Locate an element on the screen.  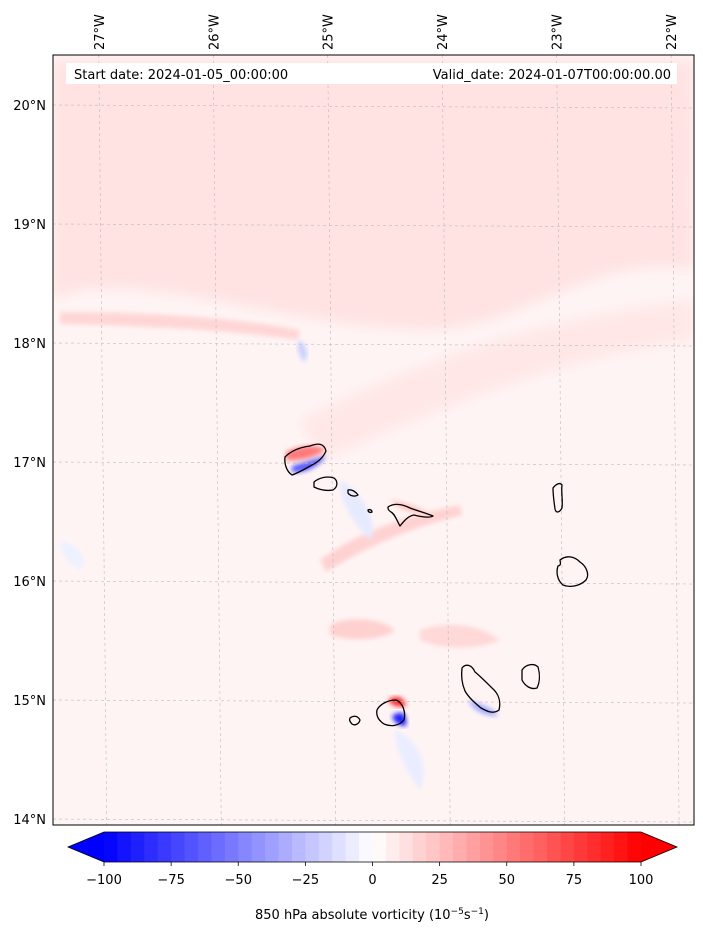
island-santiago is located at coordinates (480, 688).